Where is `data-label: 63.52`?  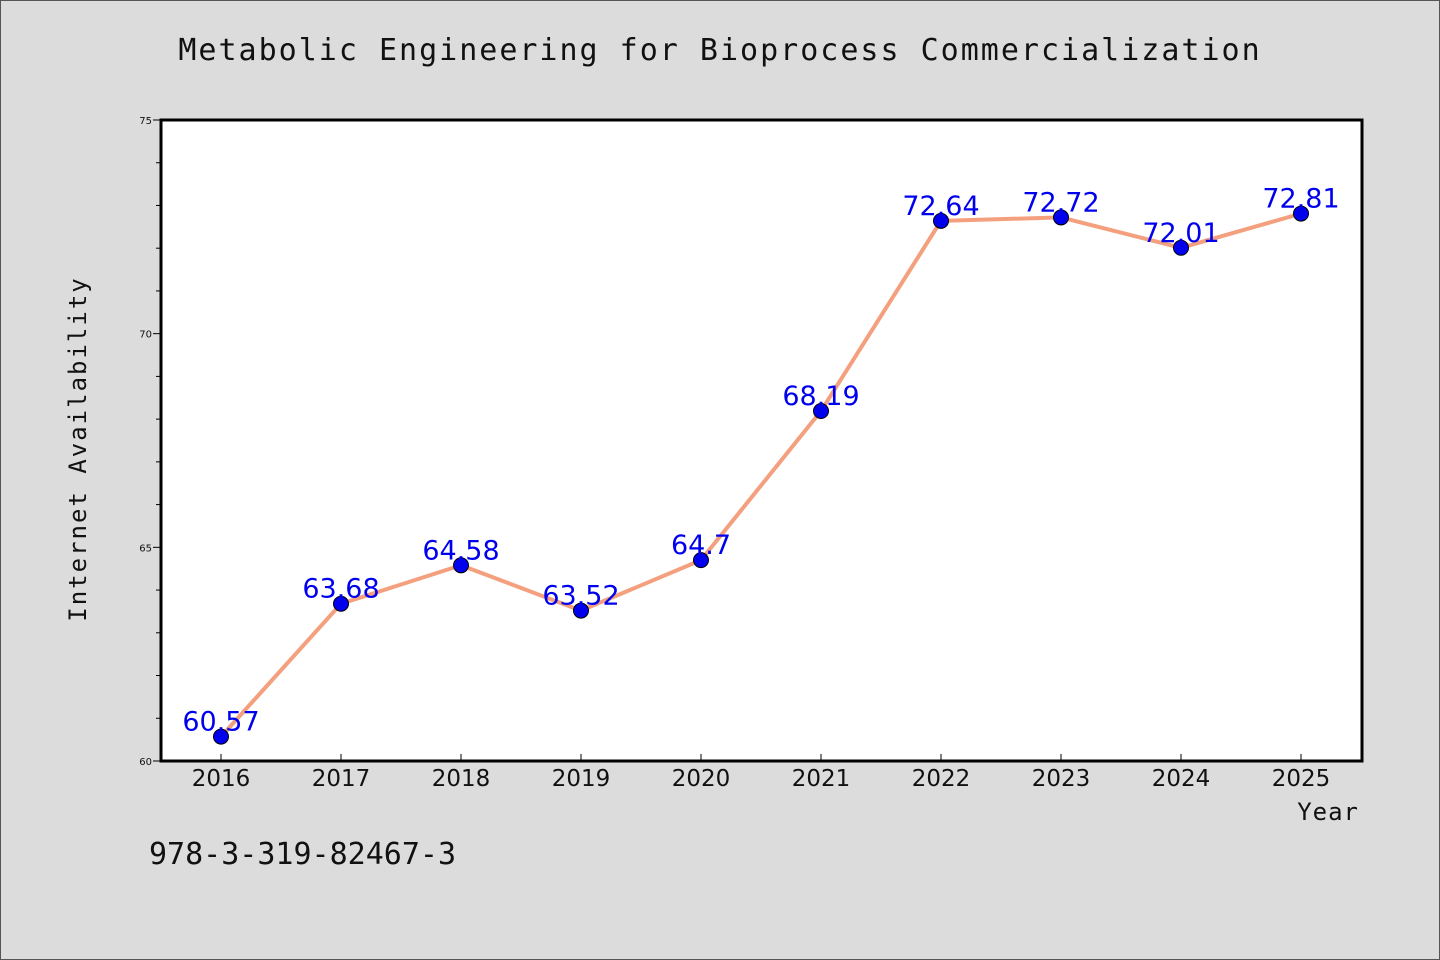 data-label: 63.52 is located at coordinates (580, 596).